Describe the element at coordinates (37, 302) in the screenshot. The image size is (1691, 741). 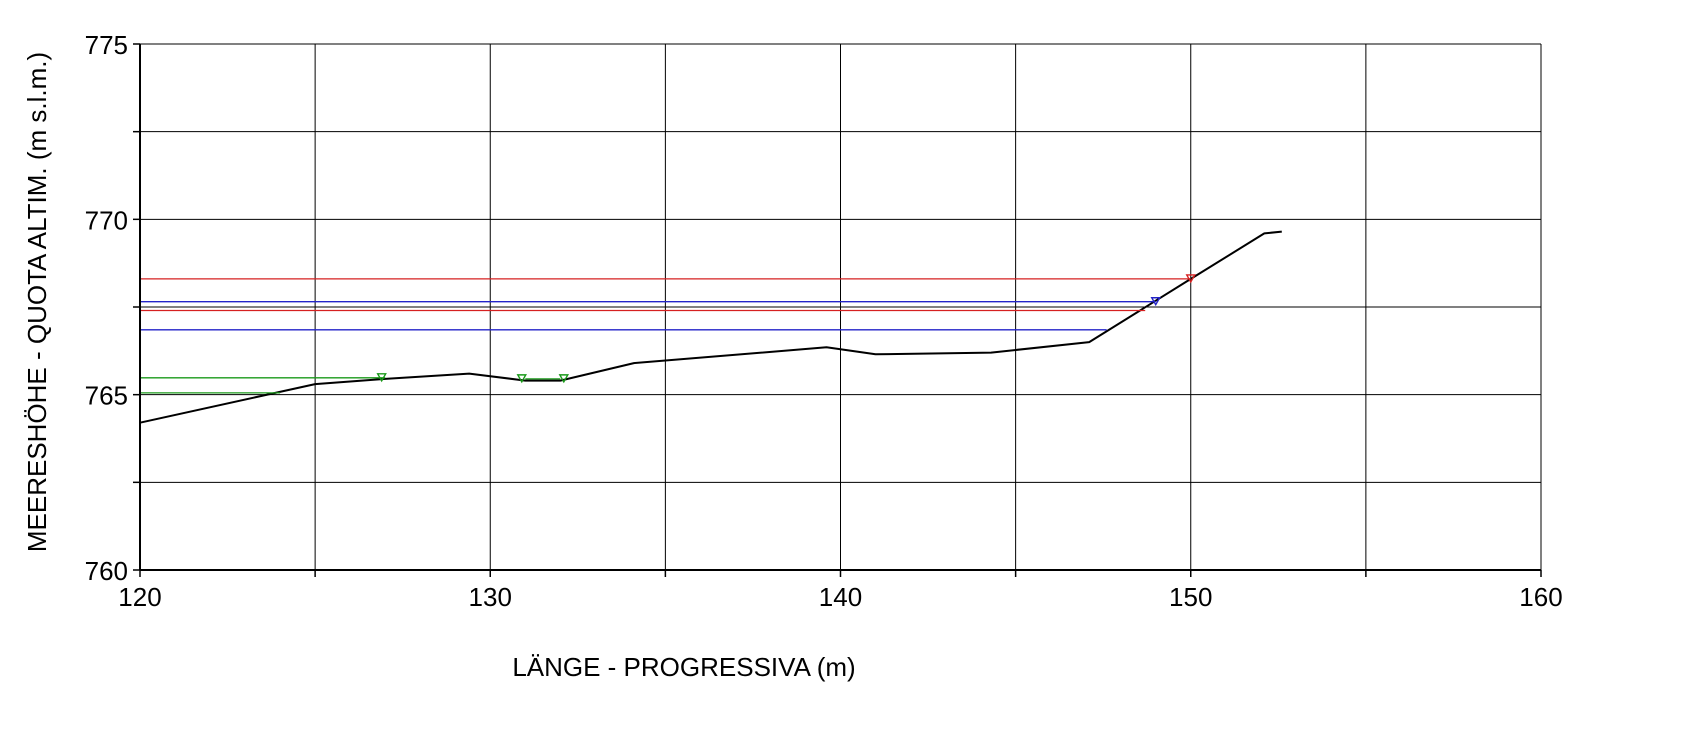
I see `y-axis-title: MEERESHÖHE - QUOTA ALTIM. (m s.l.m.)` at that location.